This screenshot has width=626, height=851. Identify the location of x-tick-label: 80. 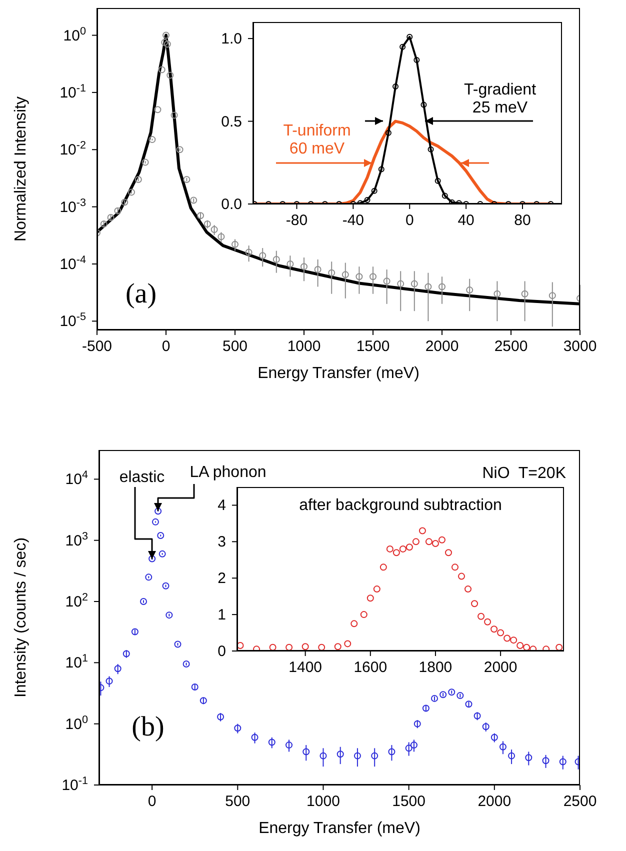
(522, 220).